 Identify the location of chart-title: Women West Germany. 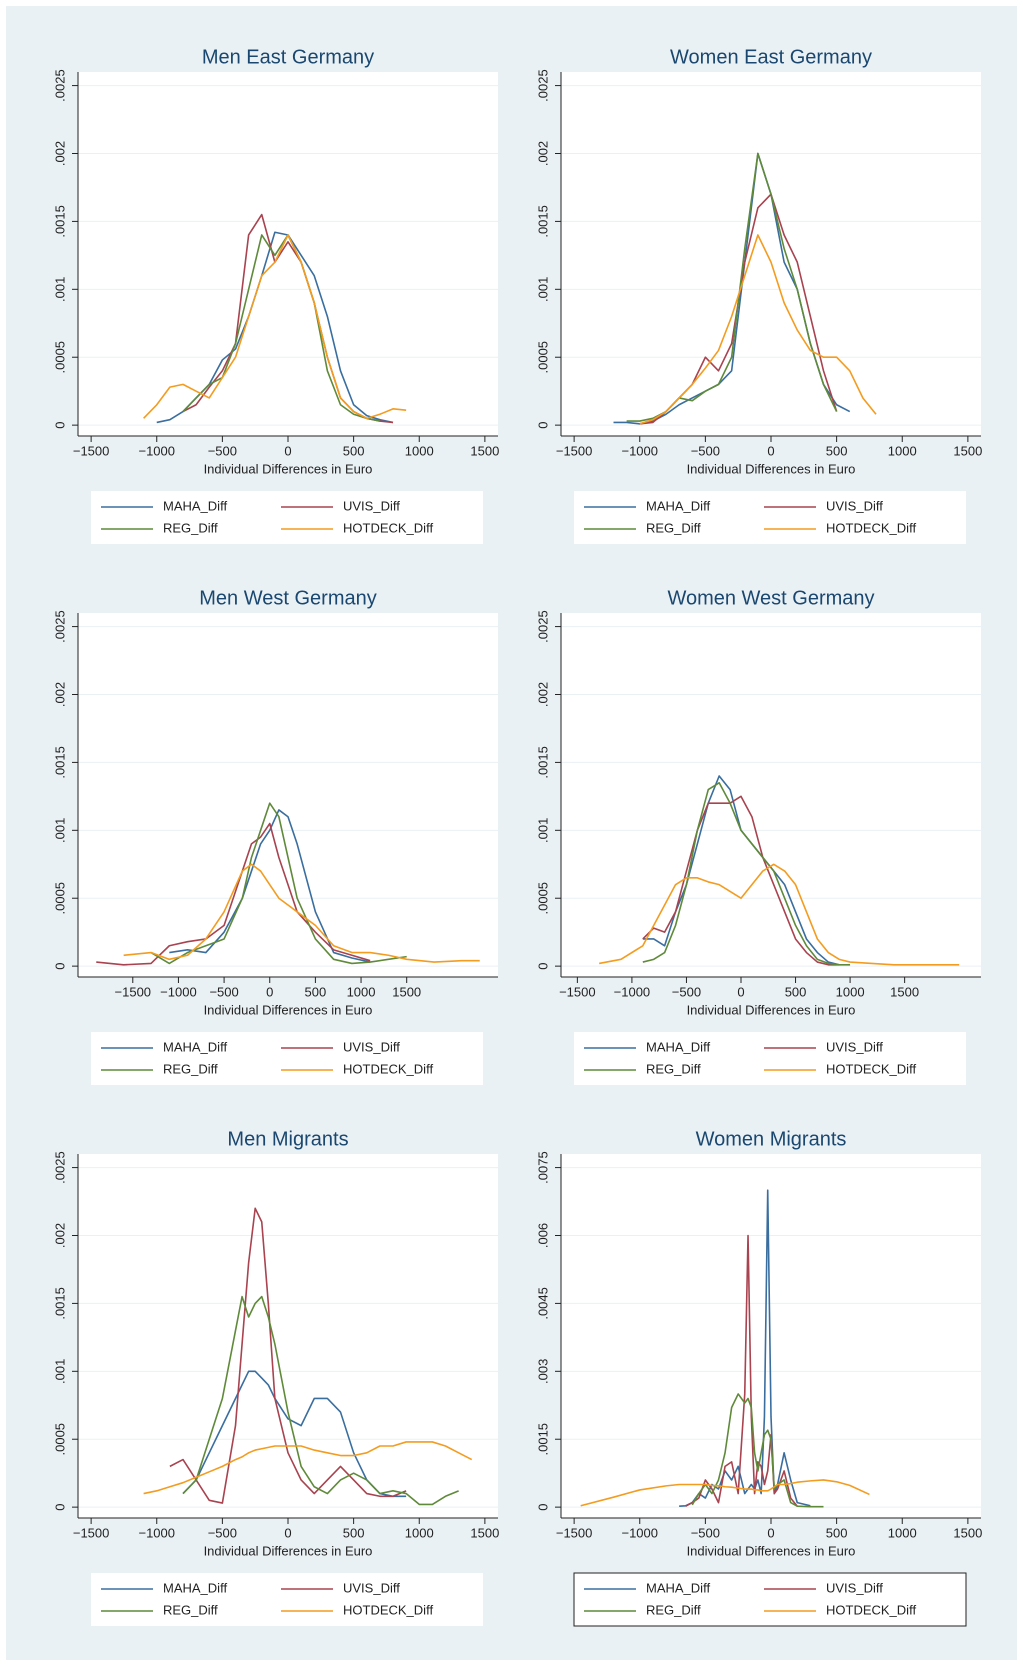
(770, 598).